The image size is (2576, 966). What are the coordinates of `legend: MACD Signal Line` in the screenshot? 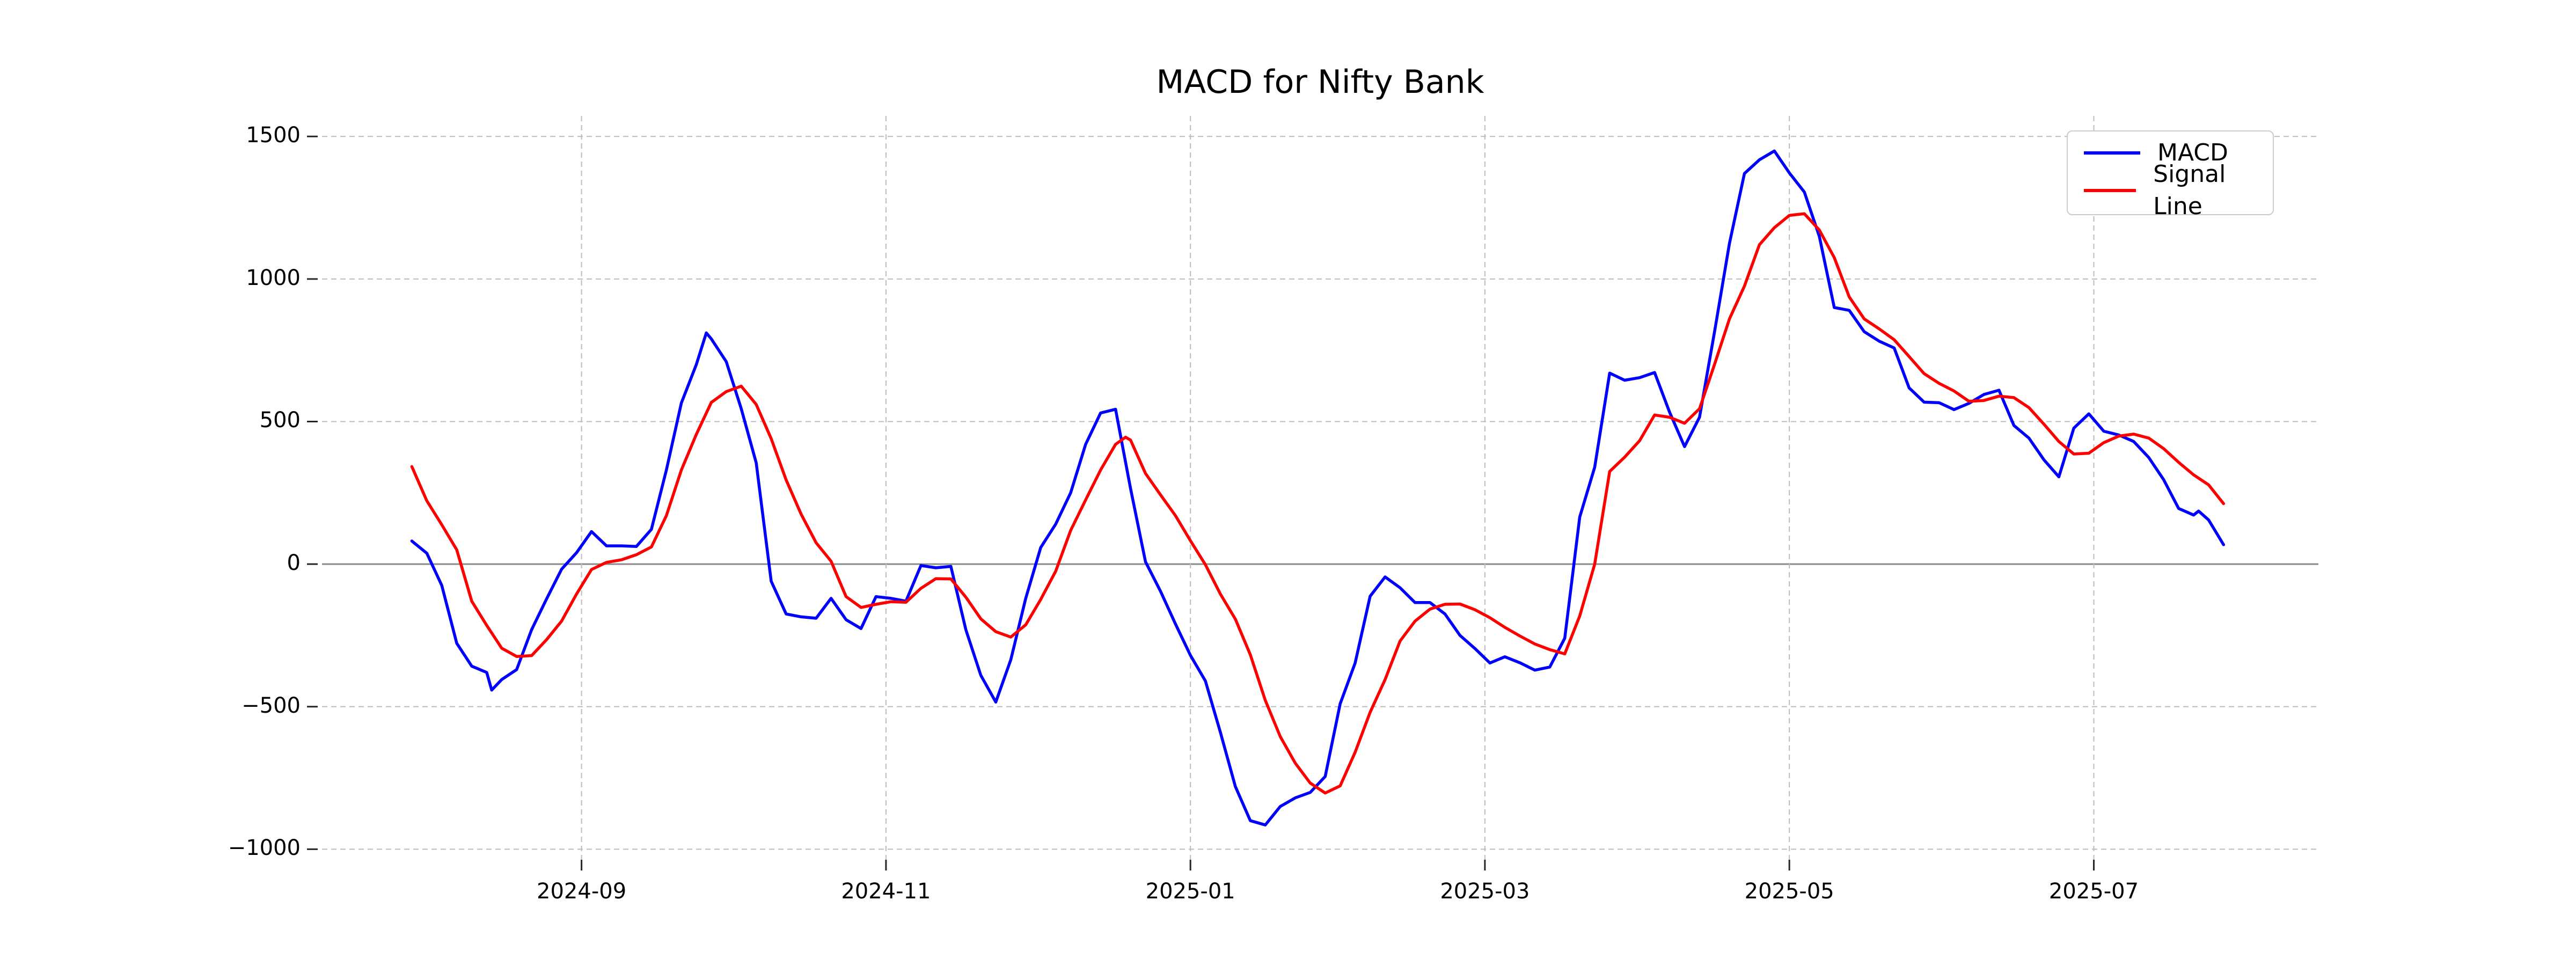 It's located at (2170, 175).